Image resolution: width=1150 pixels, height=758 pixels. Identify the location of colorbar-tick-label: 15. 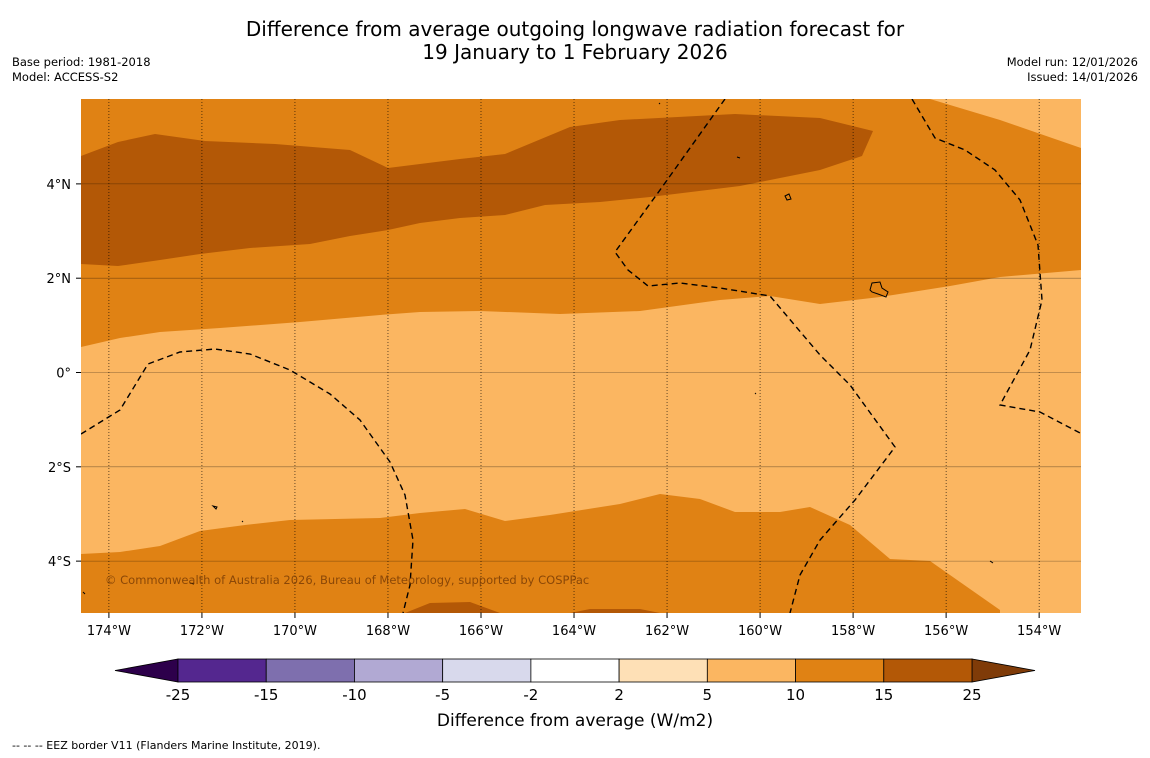
(883, 695).